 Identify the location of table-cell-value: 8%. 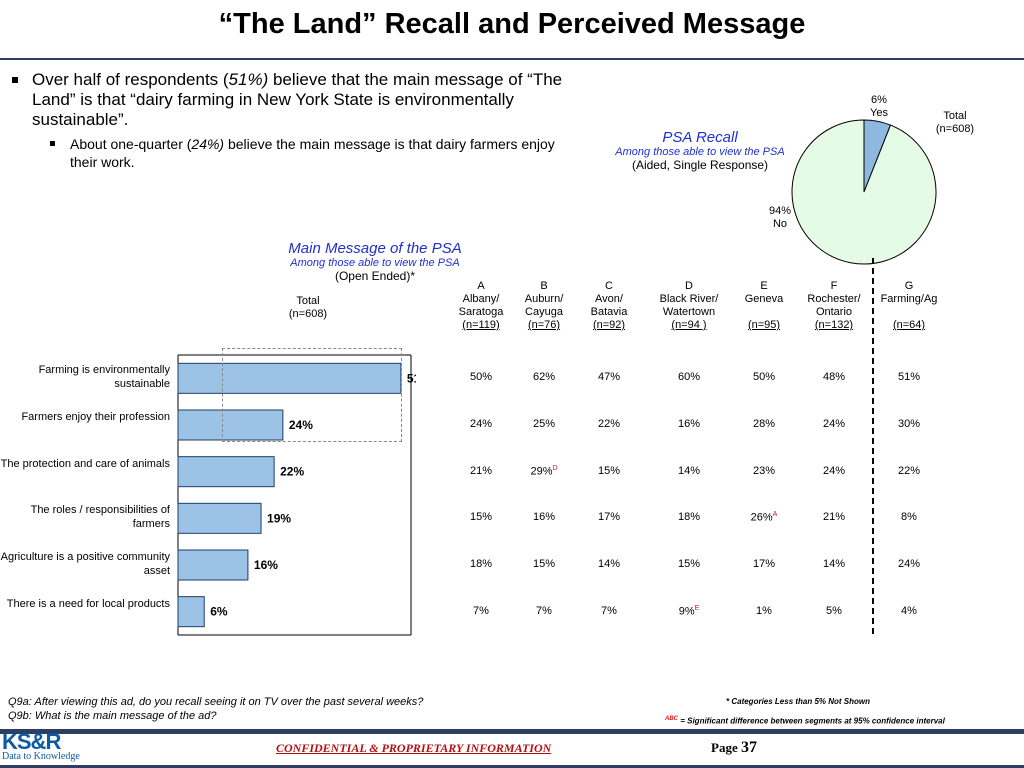
(909, 517).